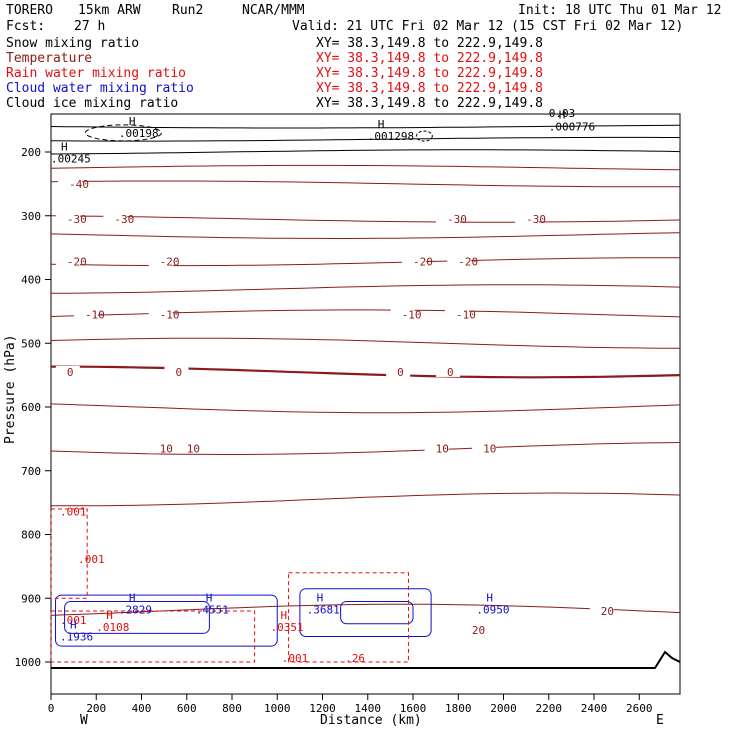 Image resolution: width=740 pixels, height=740 pixels. I want to click on snow-ice-contours: 0.03, so click(329, 124).